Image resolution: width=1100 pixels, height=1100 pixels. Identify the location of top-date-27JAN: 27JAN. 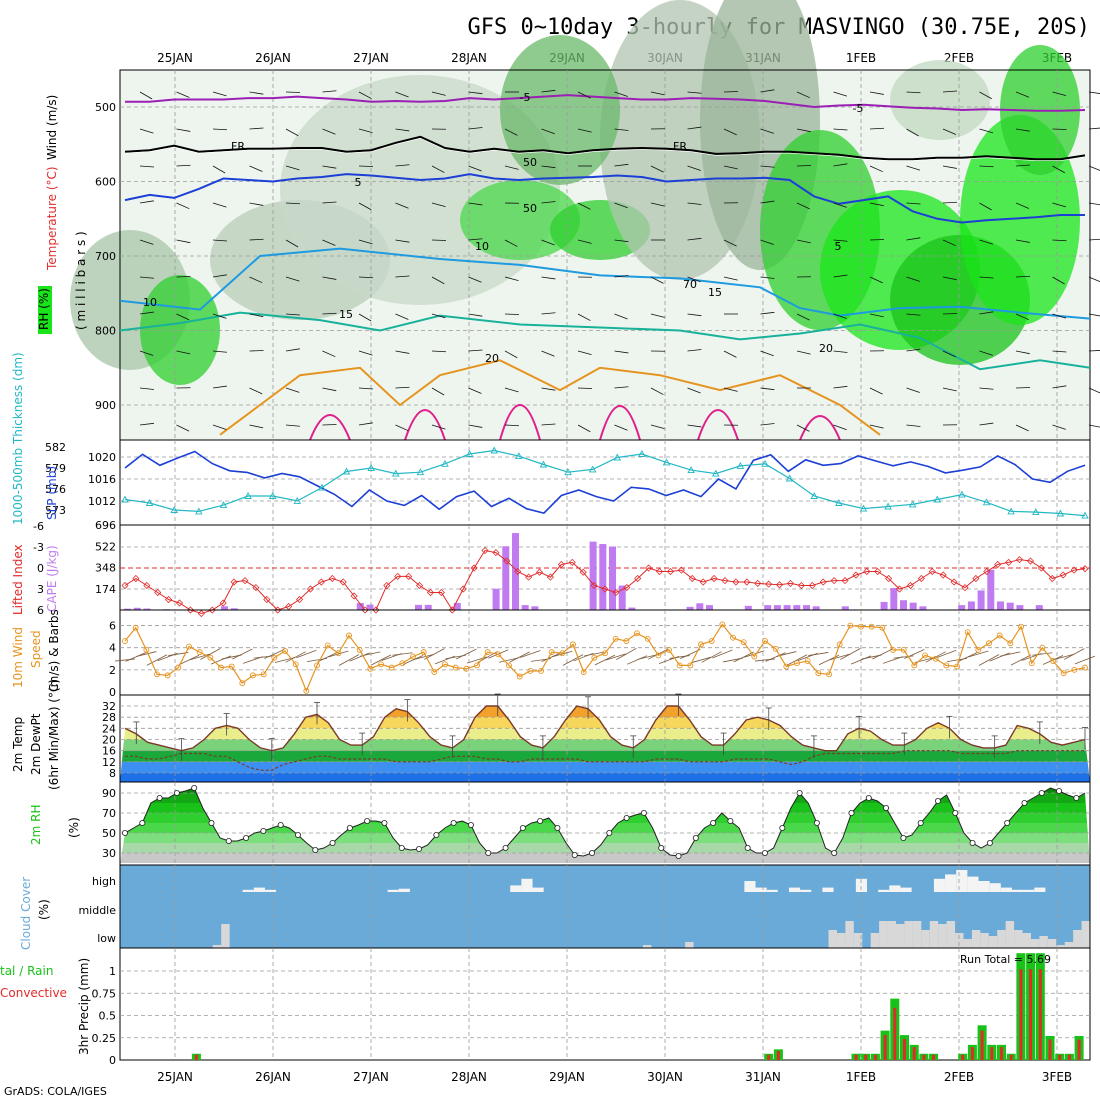
(371, 58).